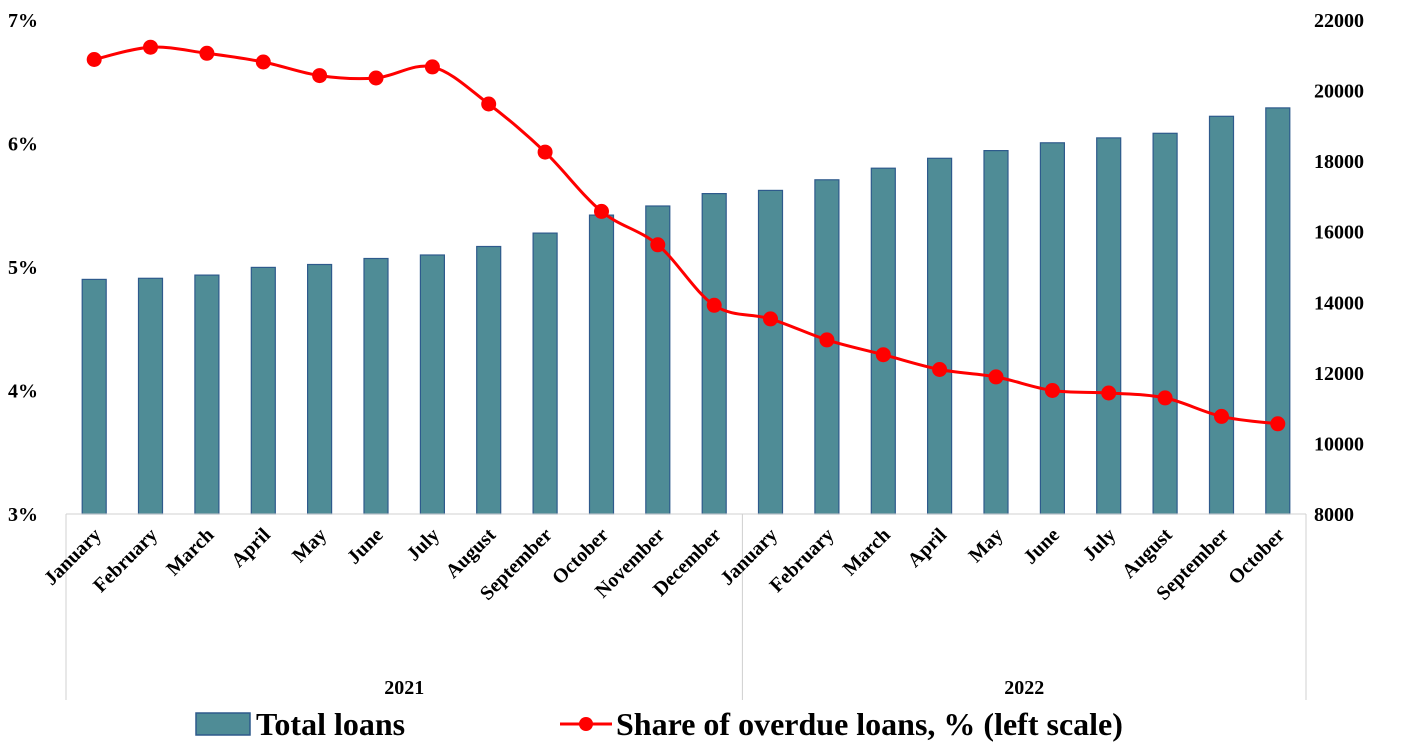 The width and height of the screenshot is (1403, 744). Describe the element at coordinates (23, 392) in the screenshot. I see `left-tick-label: 4%` at that location.